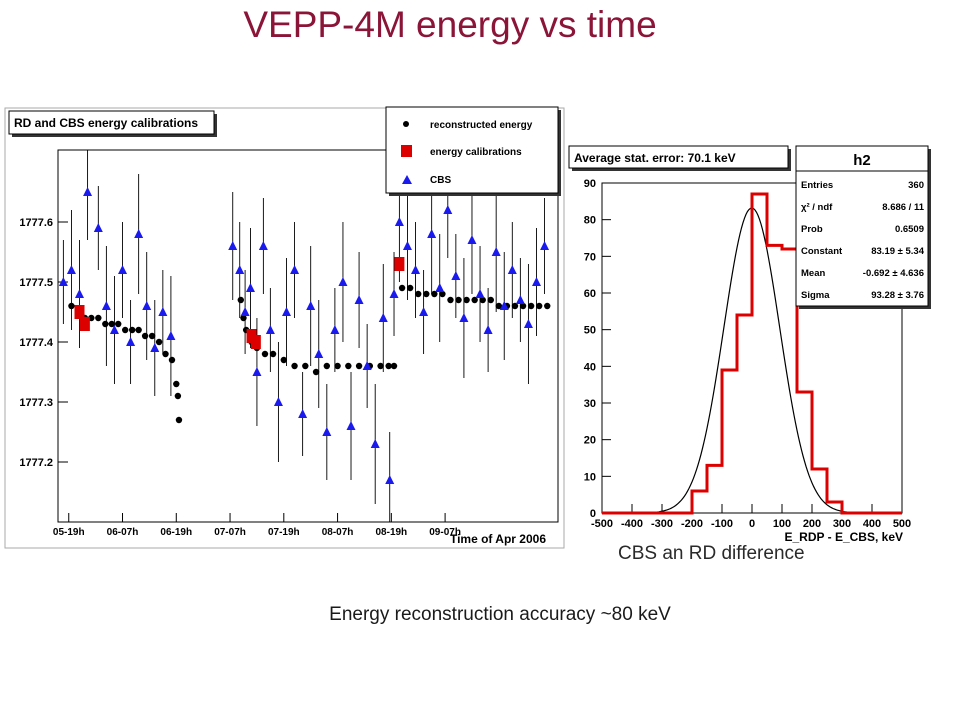 The image size is (960, 720). I want to click on histogram-title-box, so click(678, 157).